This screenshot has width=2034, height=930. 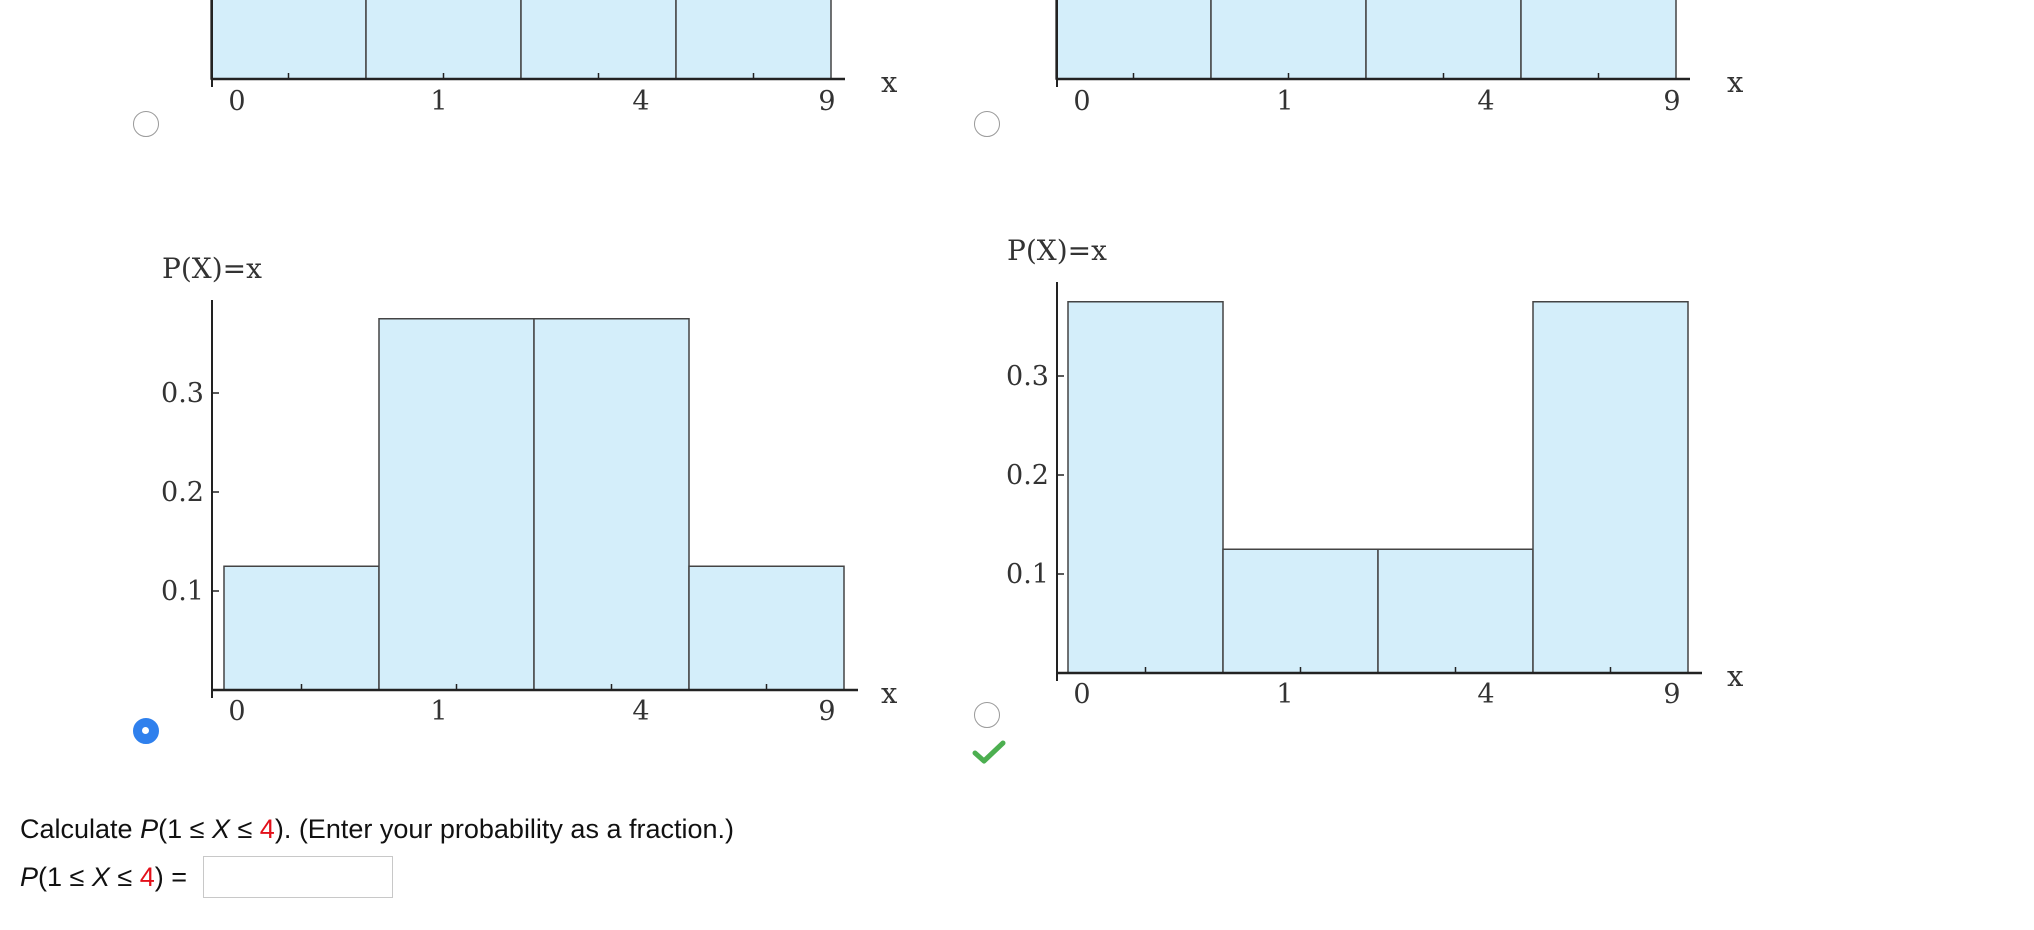 What do you see at coordinates (1485, 101) in the screenshot?
I see `chart2-x-tick-label-4: 4` at bounding box center [1485, 101].